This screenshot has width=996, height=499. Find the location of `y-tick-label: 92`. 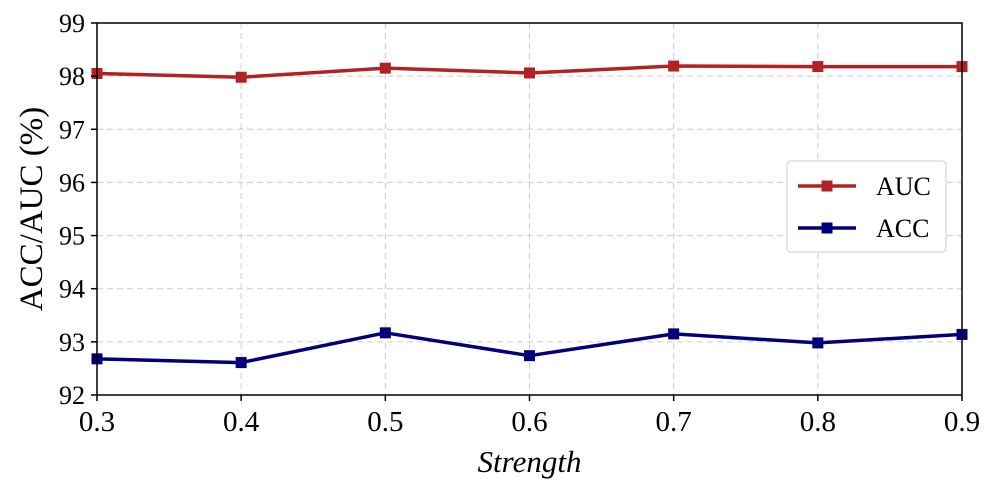

y-tick-label: 92 is located at coordinates (72, 395).